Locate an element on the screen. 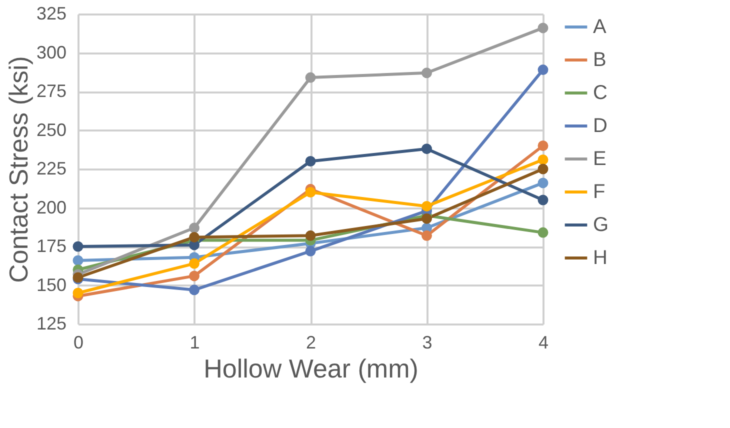  legend-label: C is located at coordinates (600, 93).